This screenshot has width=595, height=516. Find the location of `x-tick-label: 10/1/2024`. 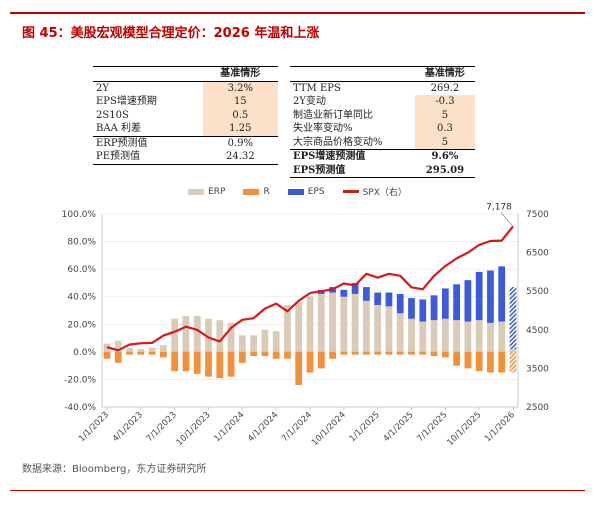

x-tick-label: 10/1/2024 is located at coordinates (329, 429).